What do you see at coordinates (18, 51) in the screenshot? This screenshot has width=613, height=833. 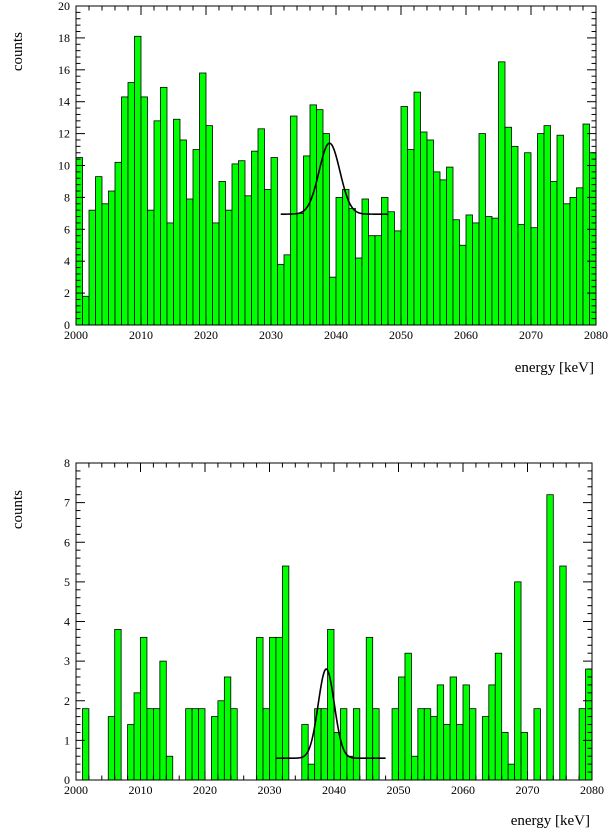 I see `upper-y-axis-title: counts` at bounding box center [18, 51].